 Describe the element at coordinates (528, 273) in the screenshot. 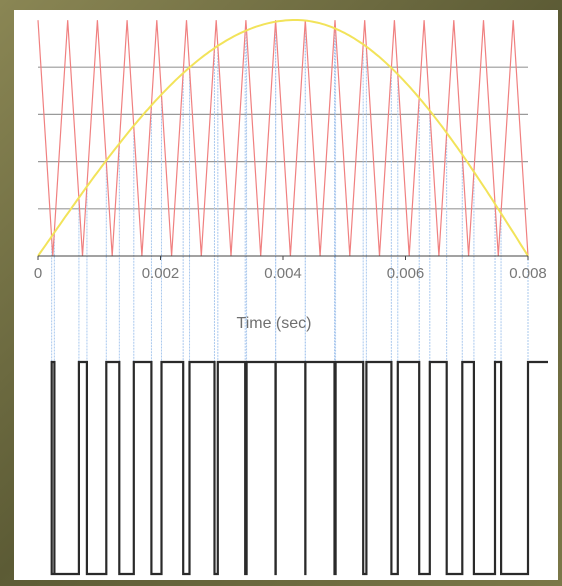

I see `x-tick-label-4: 0.008` at that location.